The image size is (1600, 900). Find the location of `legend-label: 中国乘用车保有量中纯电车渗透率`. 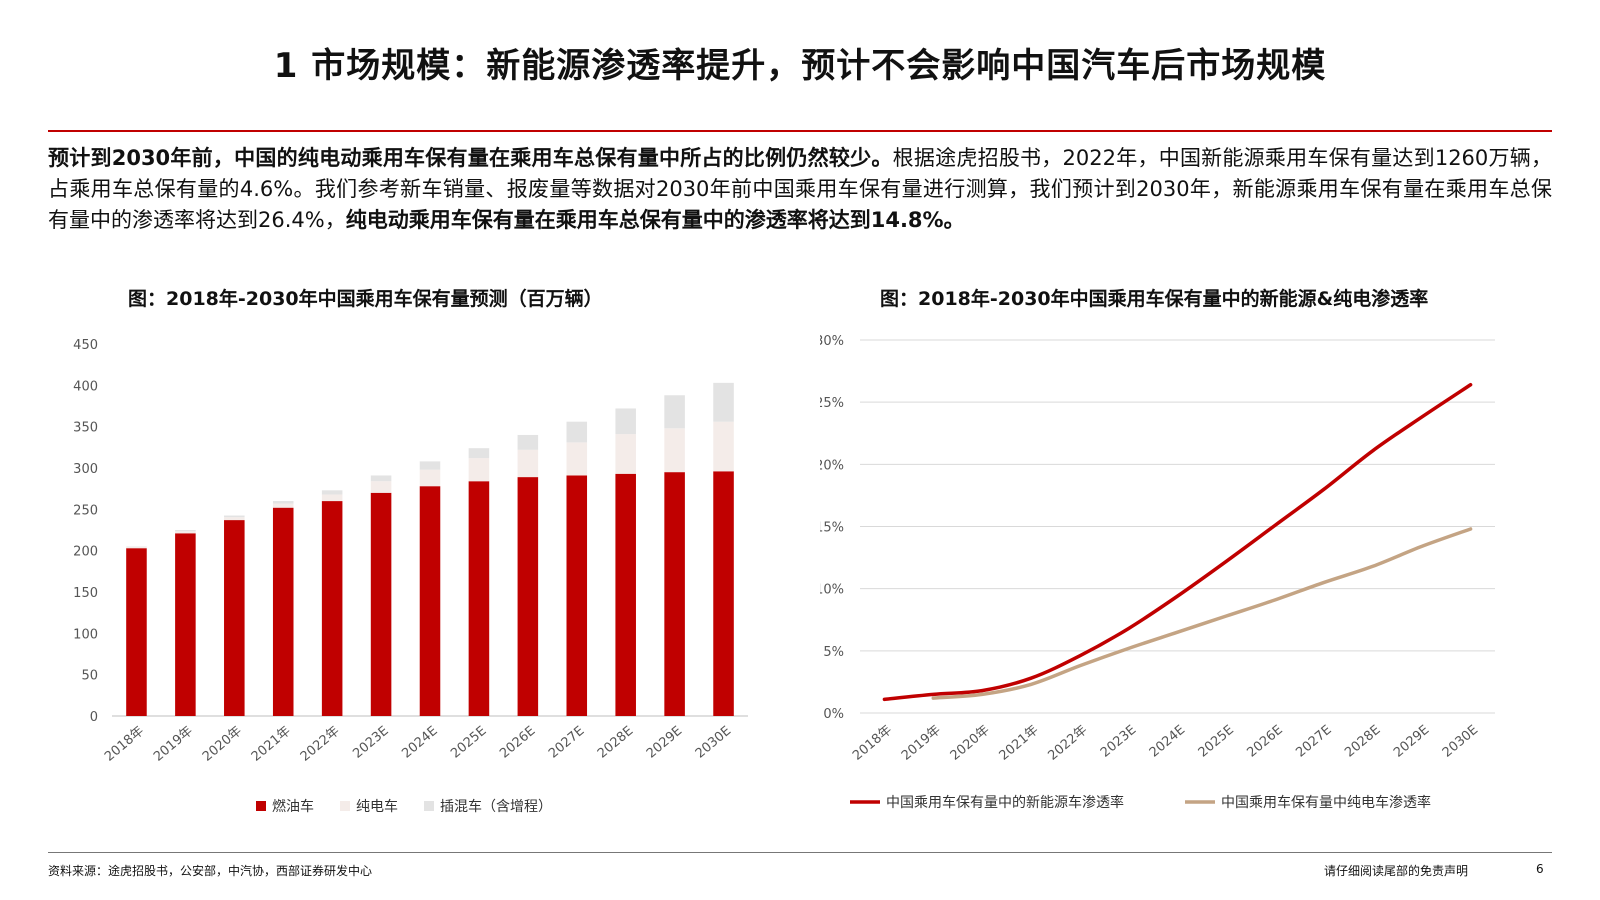

legend-label: 中国乘用车保有量中纯电车渗透率 is located at coordinates (1326, 802).